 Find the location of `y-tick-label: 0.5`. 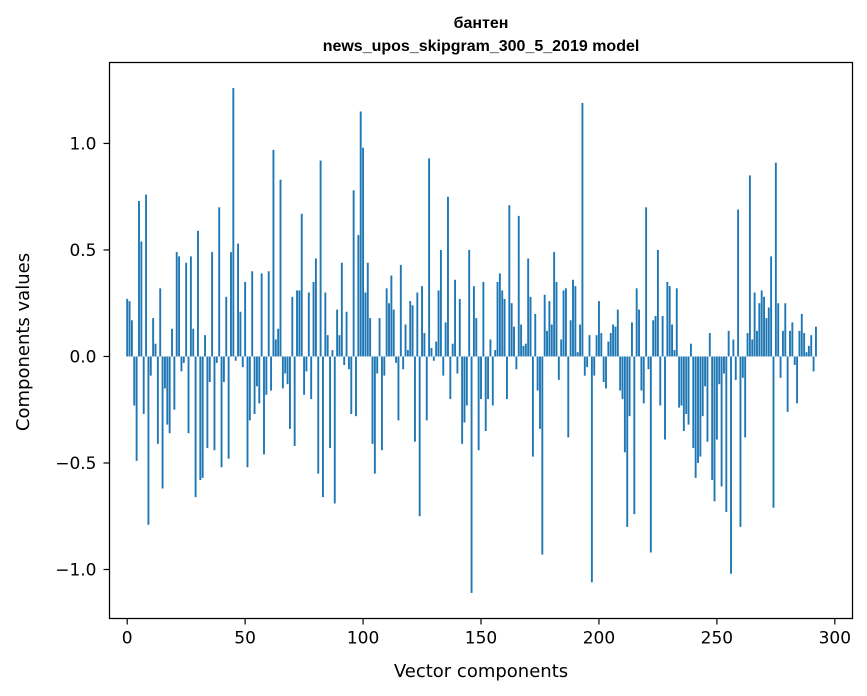

y-tick-label: 0.5 is located at coordinates (82, 251).